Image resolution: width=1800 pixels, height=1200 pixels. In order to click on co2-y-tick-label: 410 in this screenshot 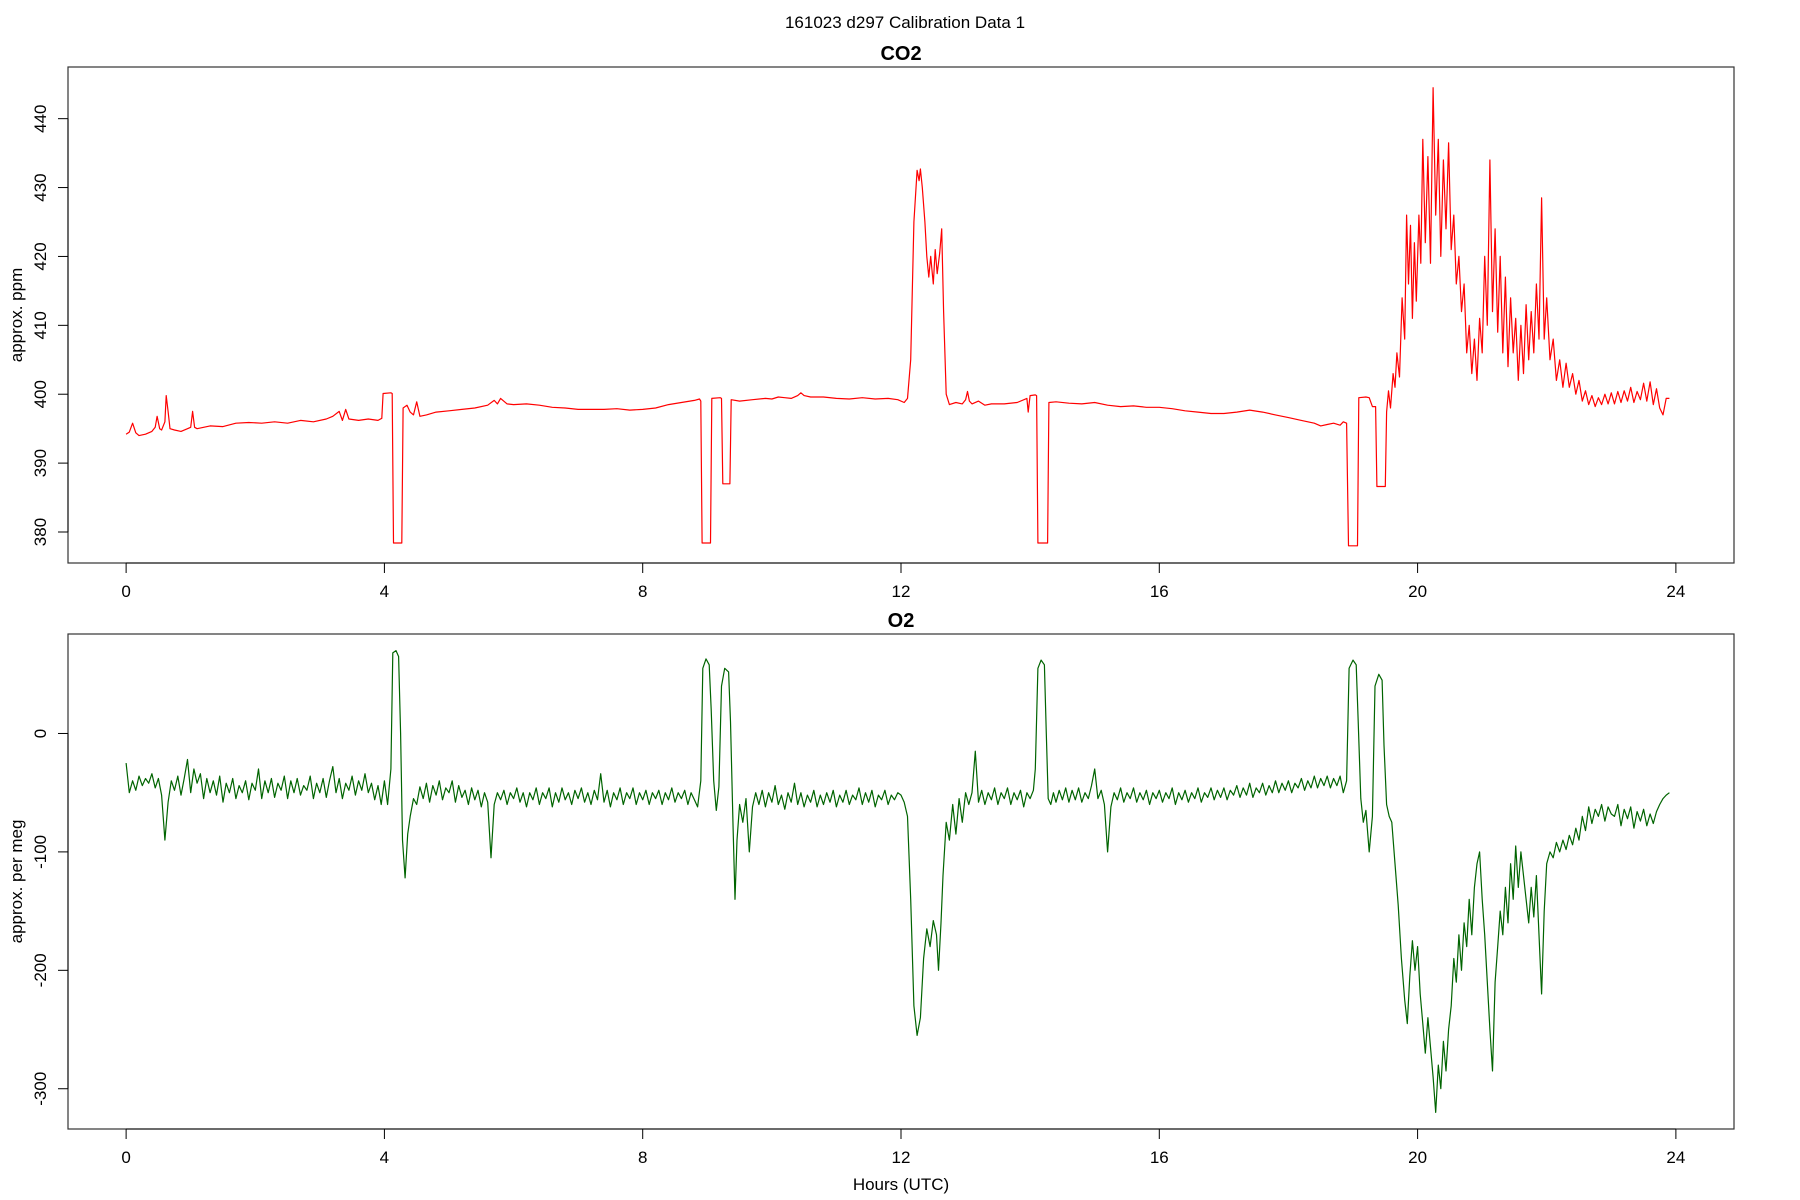, I will do `click(40, 325)`.